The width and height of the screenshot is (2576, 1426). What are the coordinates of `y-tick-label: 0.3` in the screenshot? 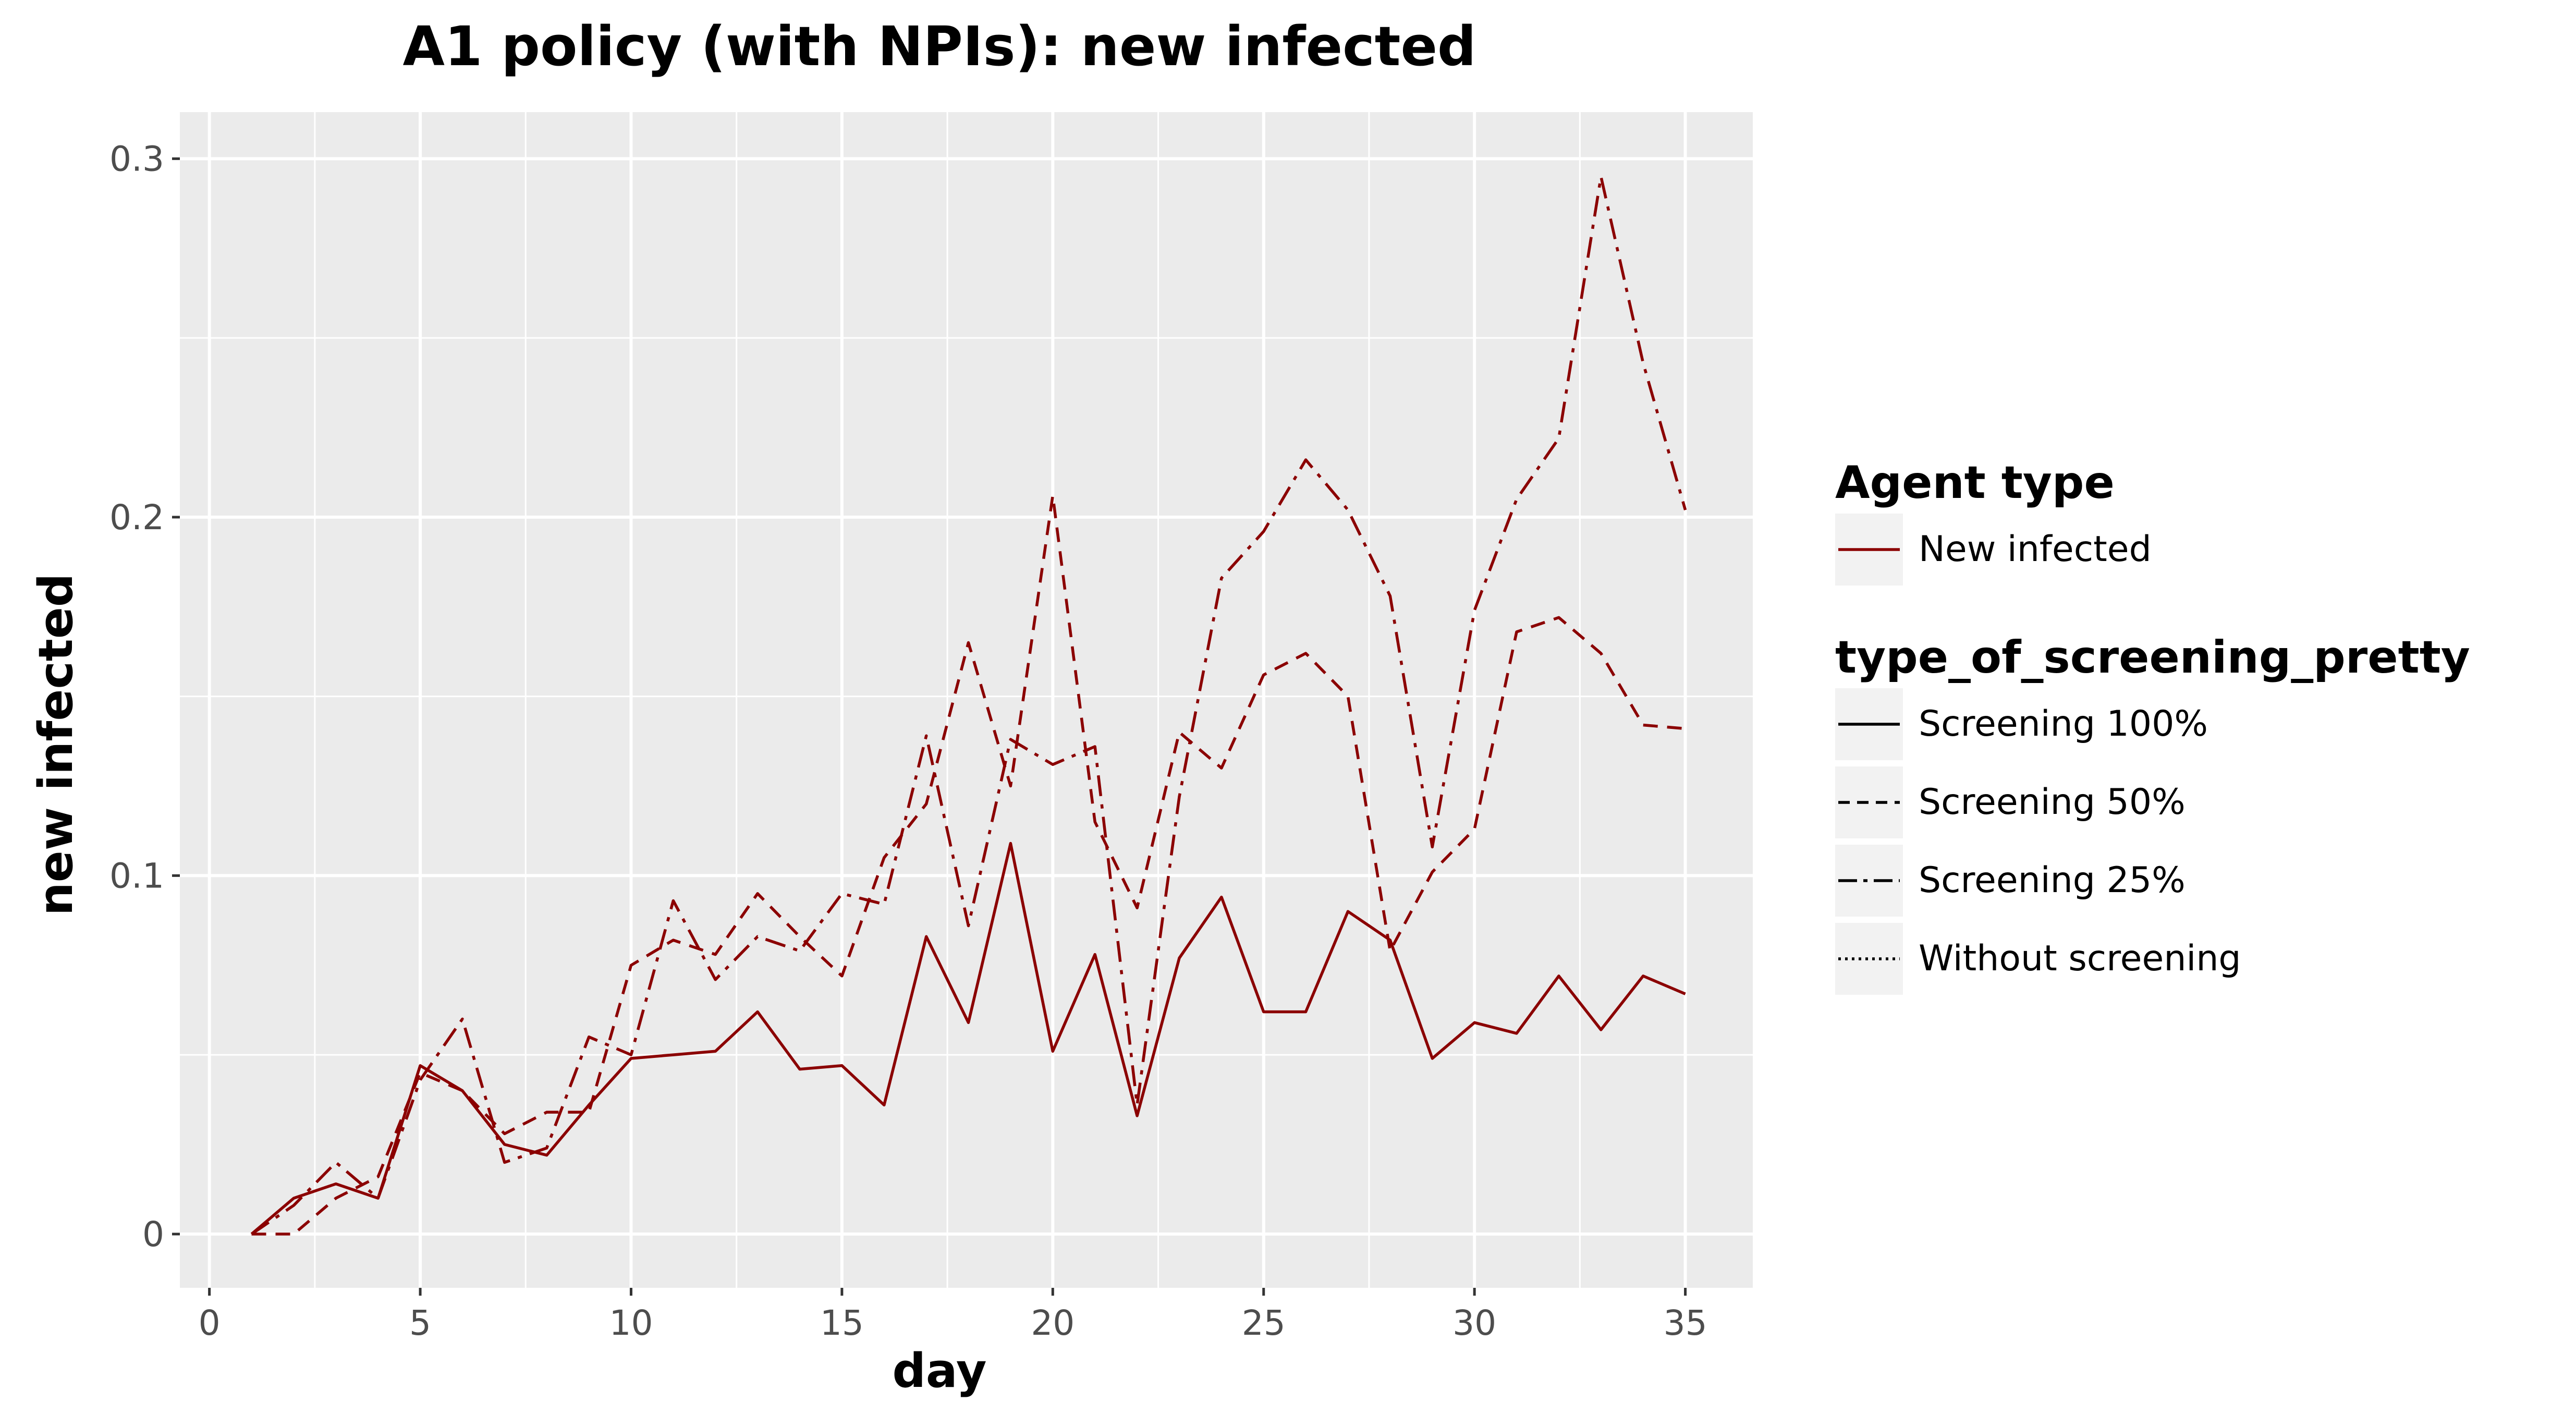 It's located at (136, 159).